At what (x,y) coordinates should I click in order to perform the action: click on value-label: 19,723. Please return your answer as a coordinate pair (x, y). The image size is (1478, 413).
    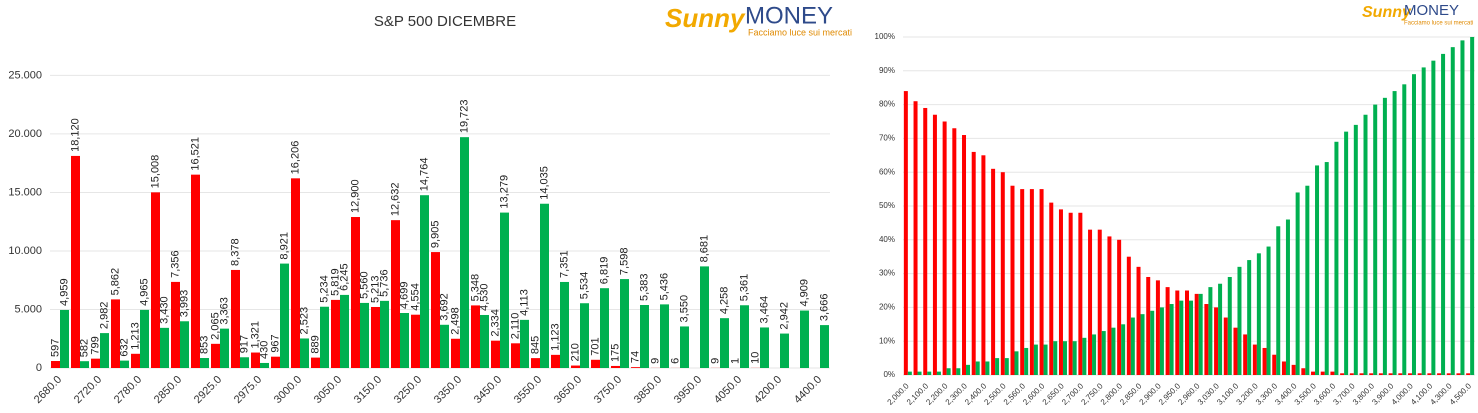
    Looking at the image, I should click on (464, 117).